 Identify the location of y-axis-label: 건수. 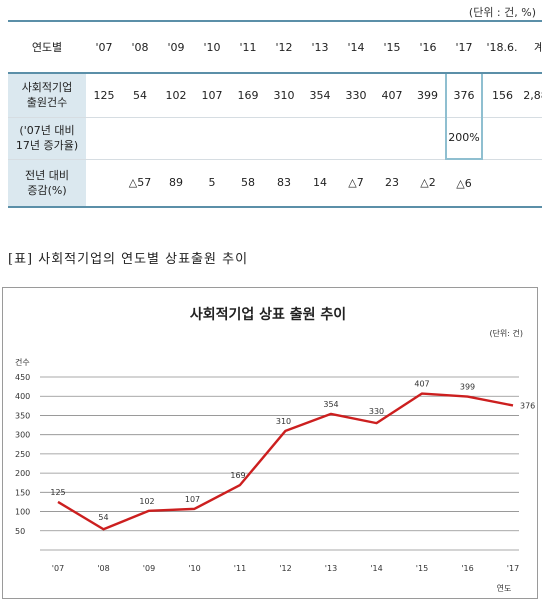
(22, 362).